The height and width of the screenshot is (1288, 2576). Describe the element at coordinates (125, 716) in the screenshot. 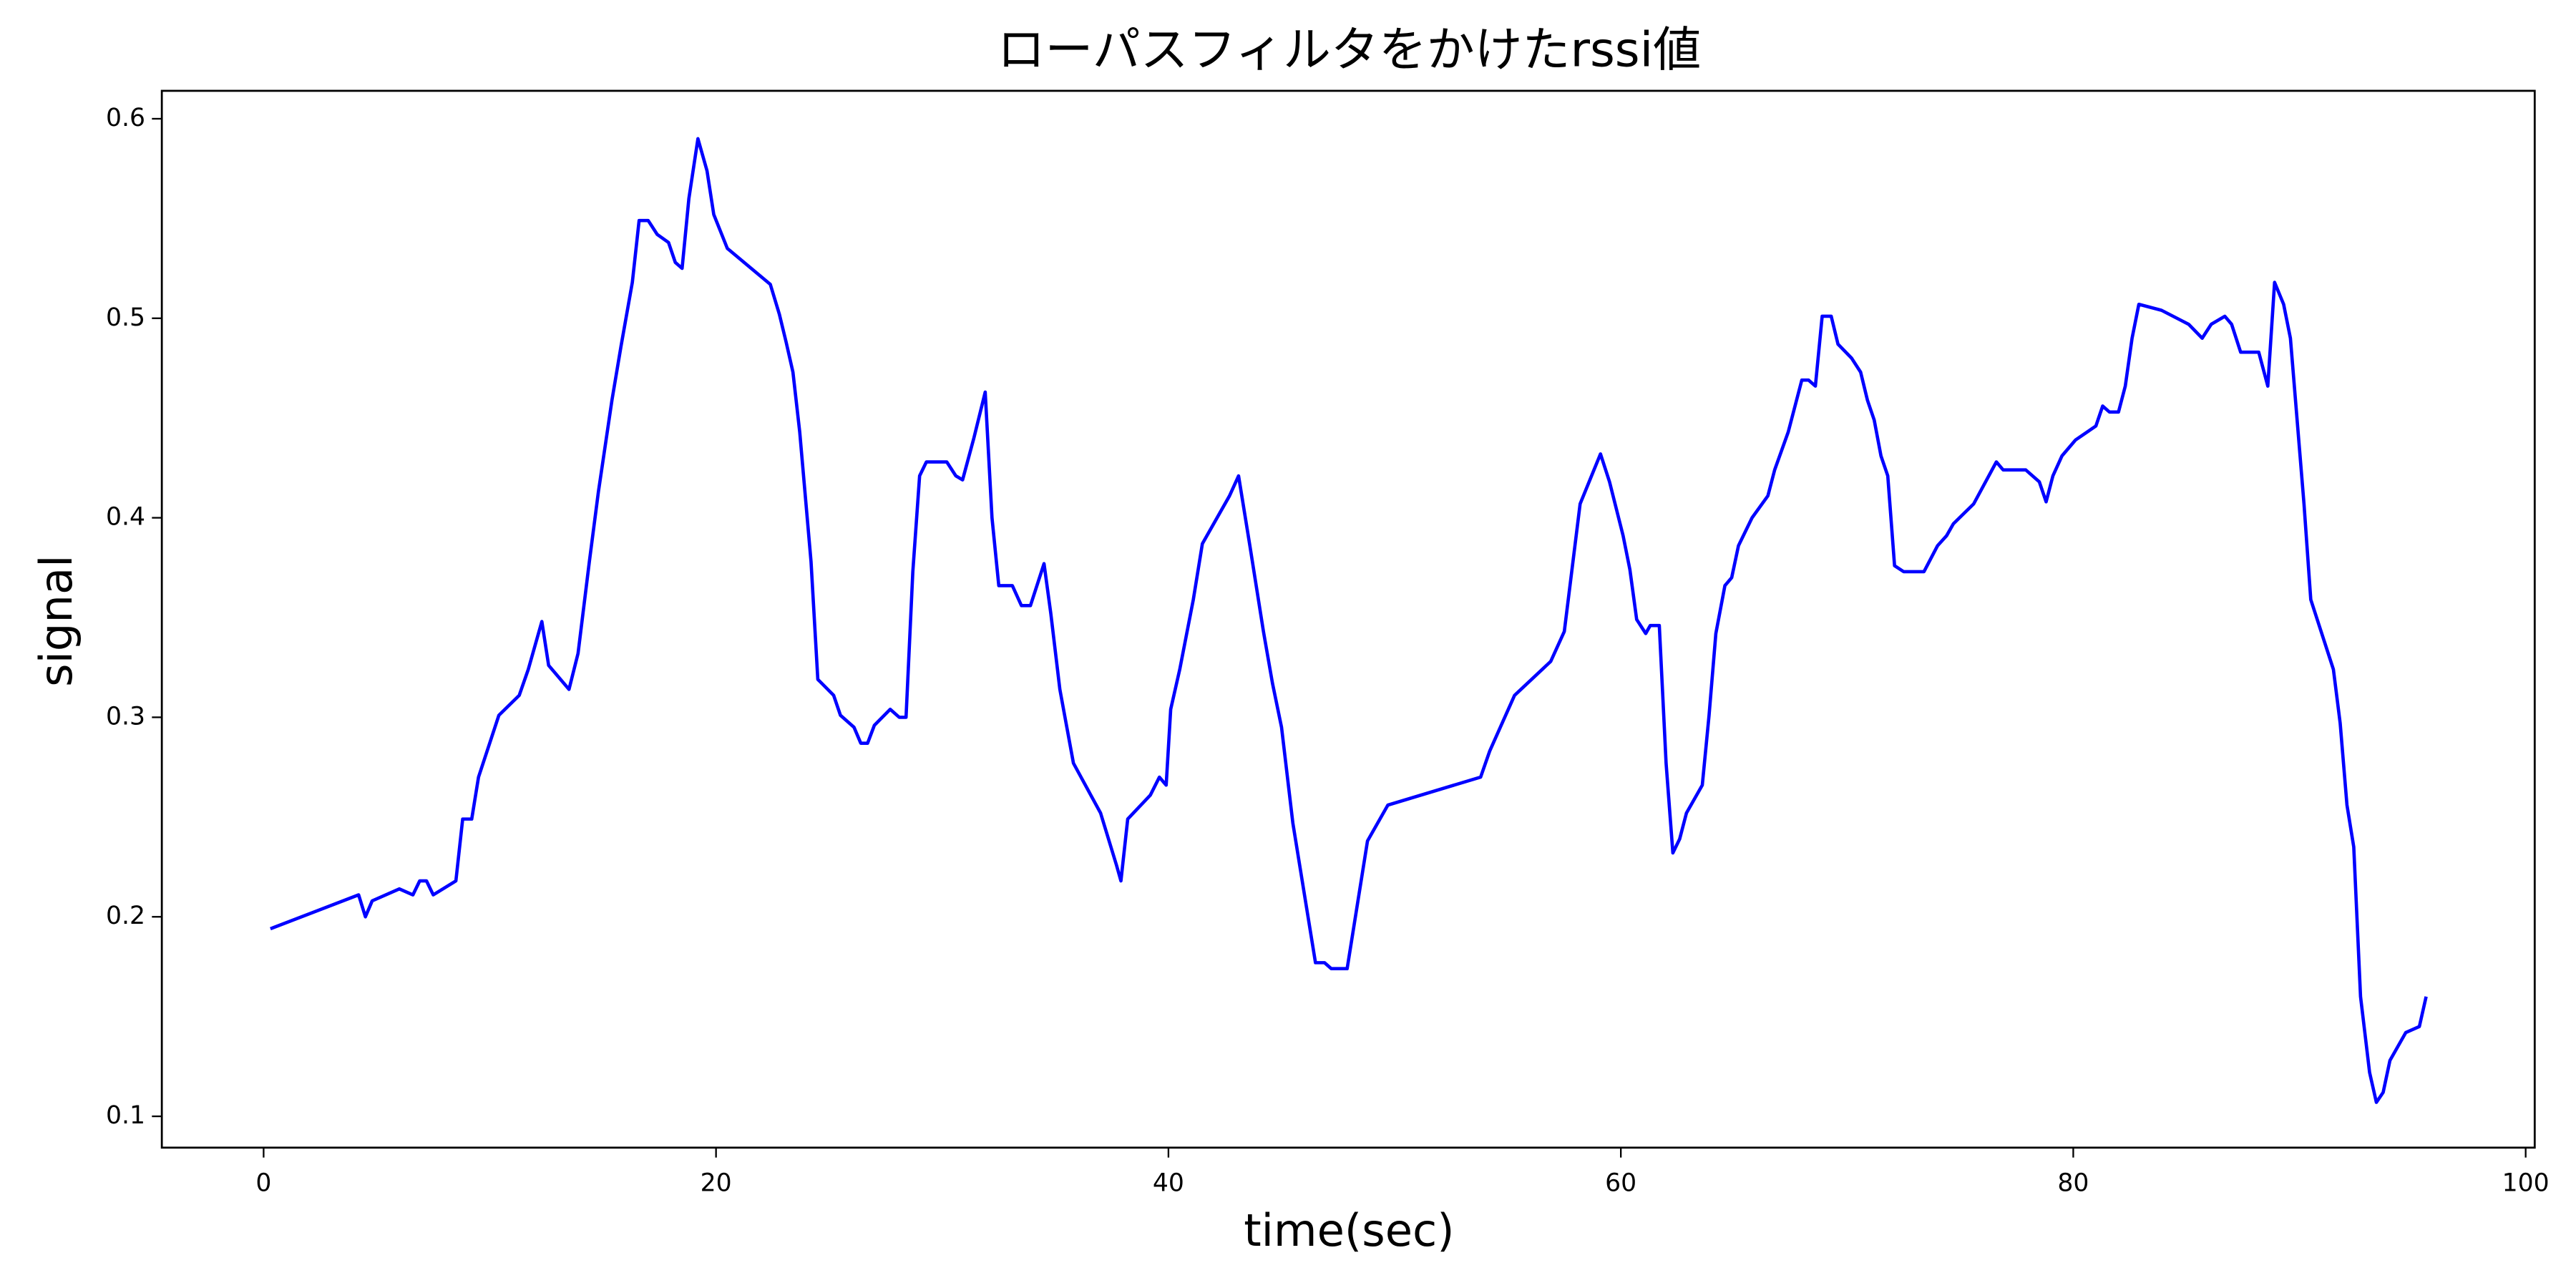

I see `y-tick-label: 0.3` at that location.